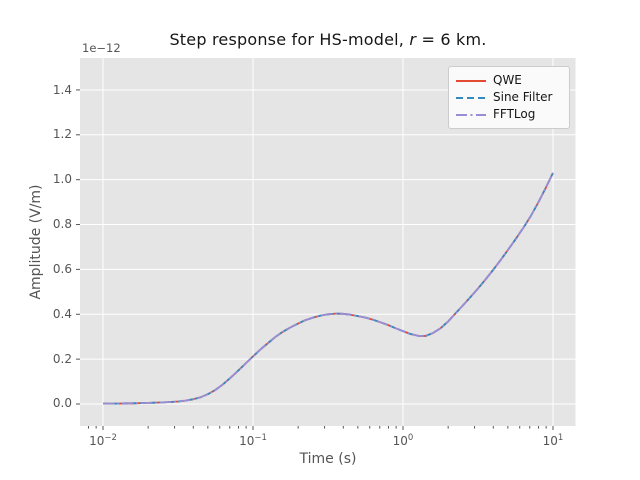 This screenshot has height=480, width=640. I want to click on x-tick-label-1e0: 10⁰, so click(403, 440).